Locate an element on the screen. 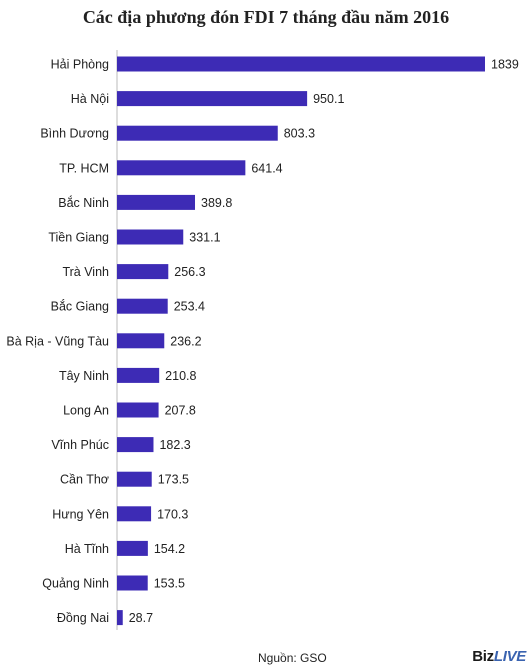  value-label: 331.1 is located at coordinates (204, 238).